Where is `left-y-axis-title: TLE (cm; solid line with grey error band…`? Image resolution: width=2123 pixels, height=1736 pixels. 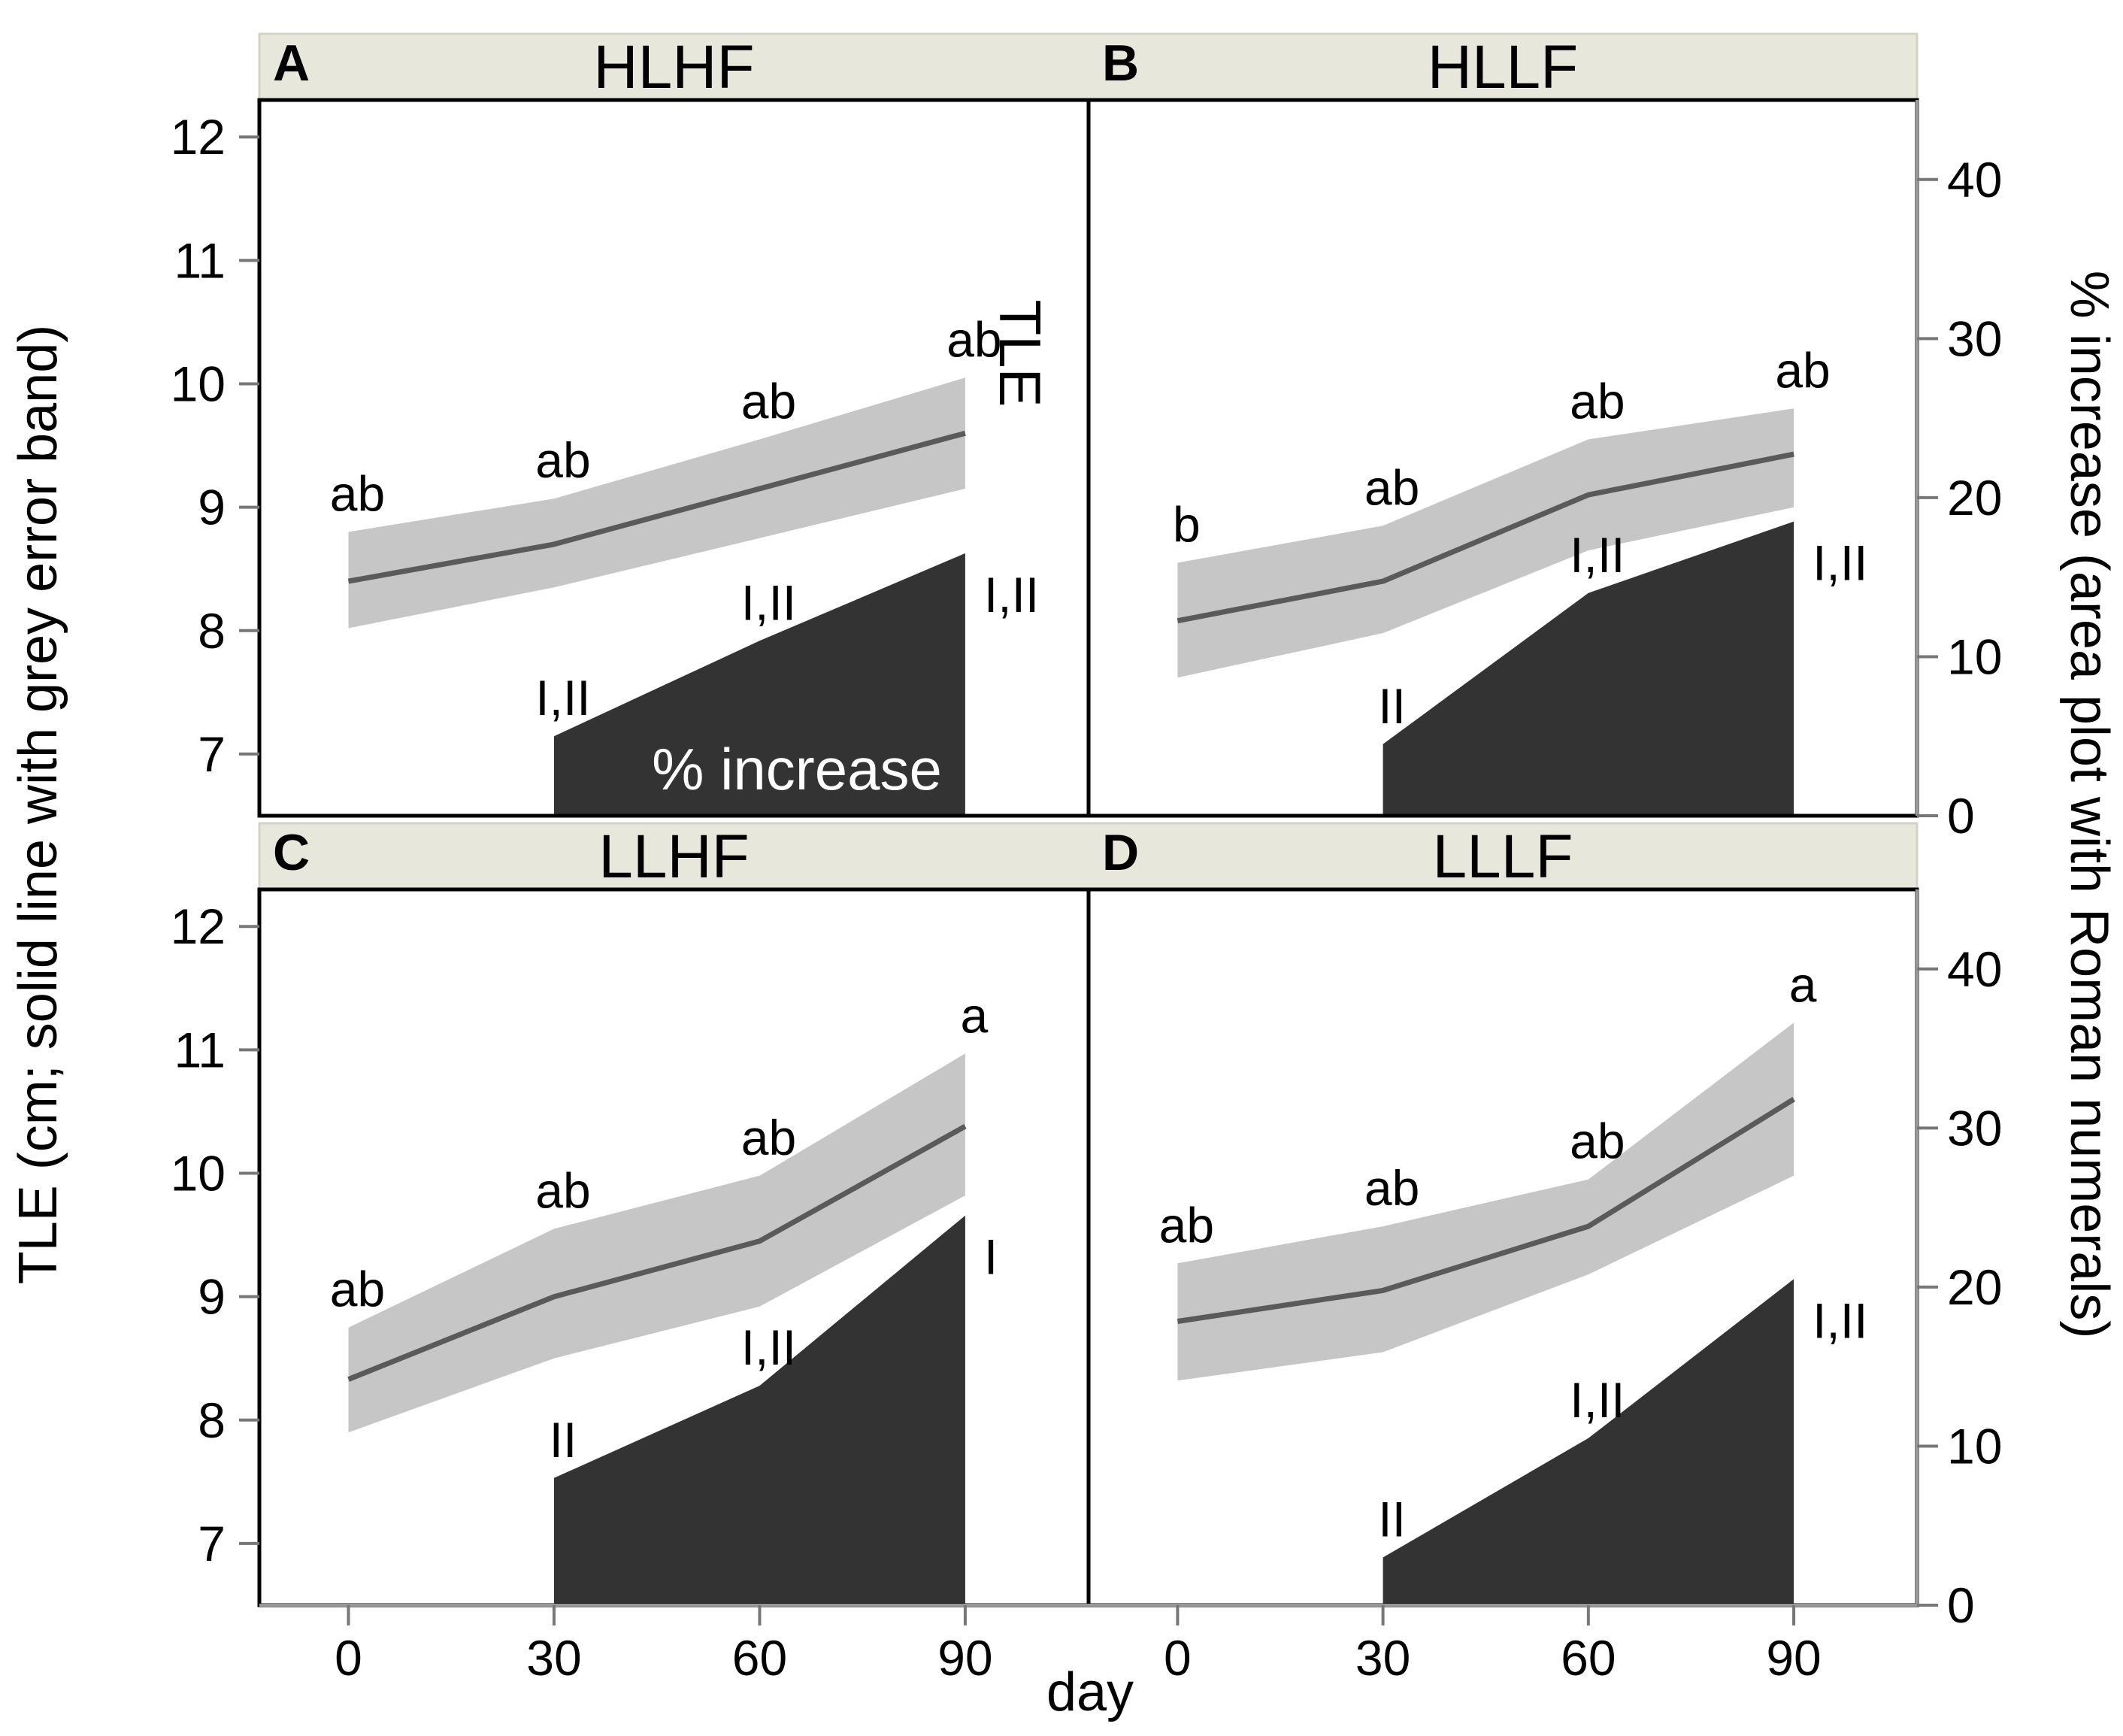
left-y-axis-title: TLE (cm; solid line with grey error band… is located at coordinates (38, 804).